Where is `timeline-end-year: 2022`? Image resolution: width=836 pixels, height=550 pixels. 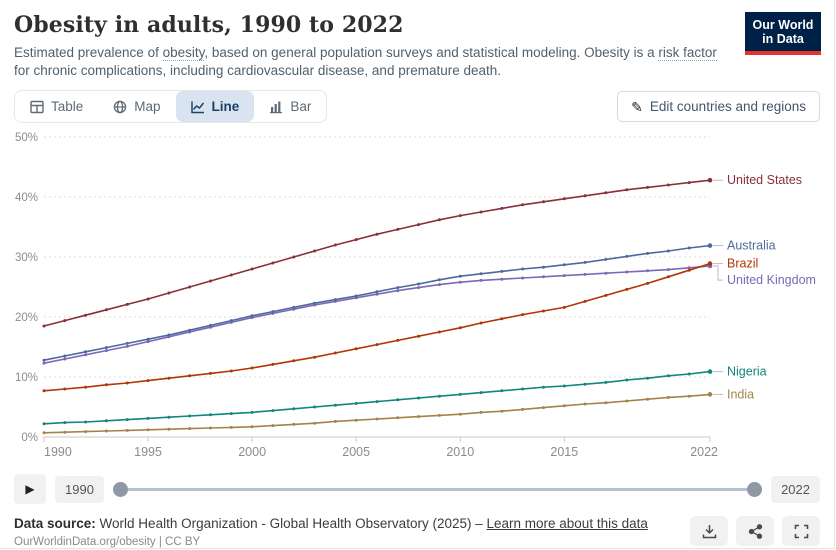
timeline-end-year: 2022 is located at coordinates (795, 489).